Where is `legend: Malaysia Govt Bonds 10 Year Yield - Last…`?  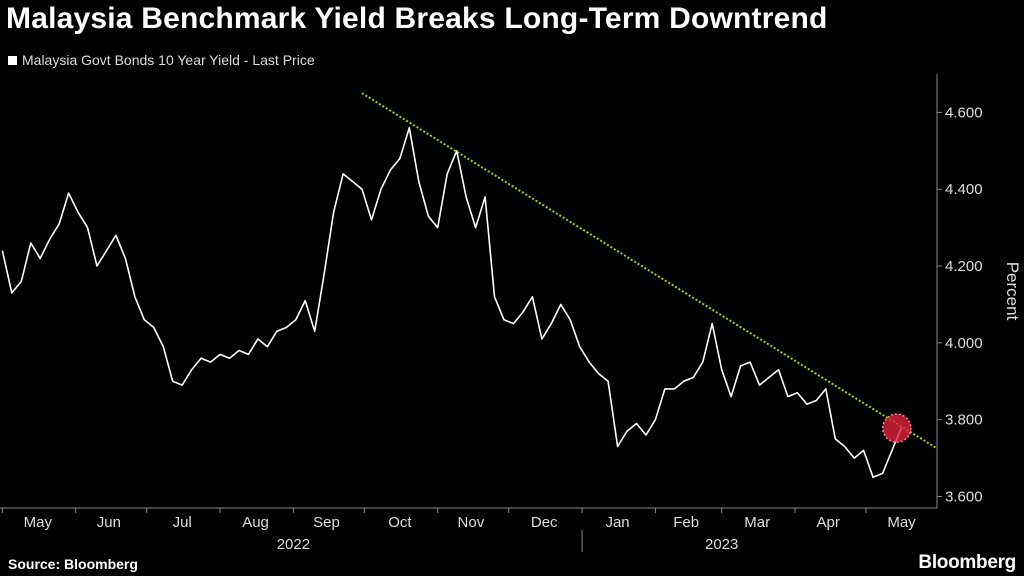
legend: Malaysia Govt Bonds 10 Year Yield - Last… is located at coordinates (161, 60).